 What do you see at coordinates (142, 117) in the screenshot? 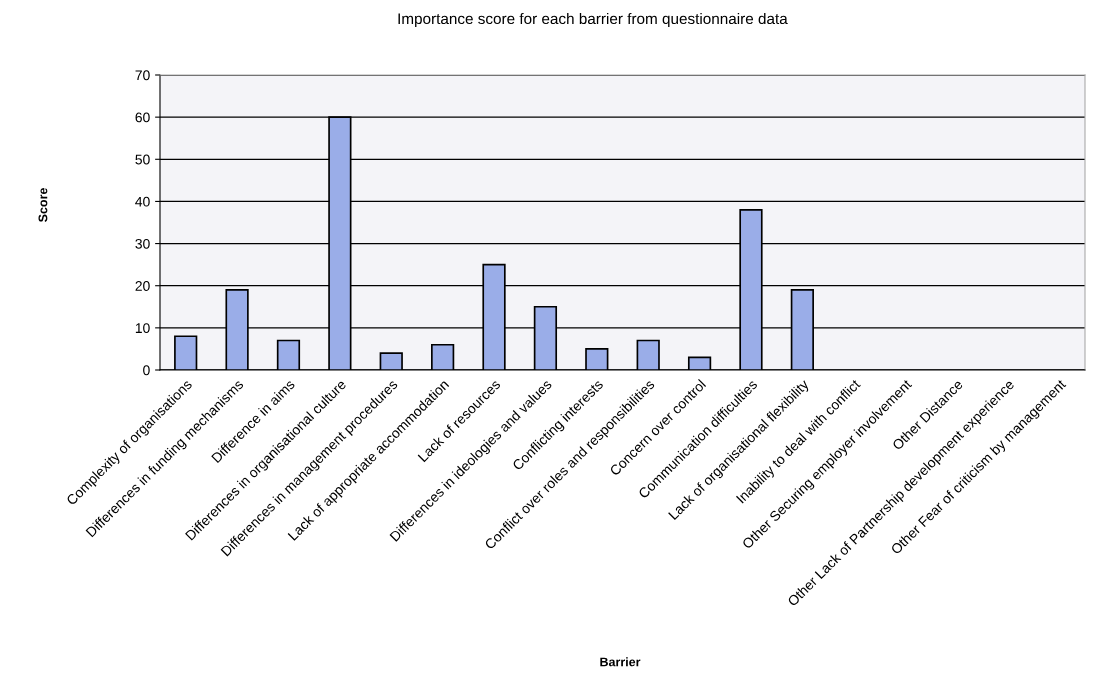
I see `y-tick-label: 60` at bounding box center [142, 117].